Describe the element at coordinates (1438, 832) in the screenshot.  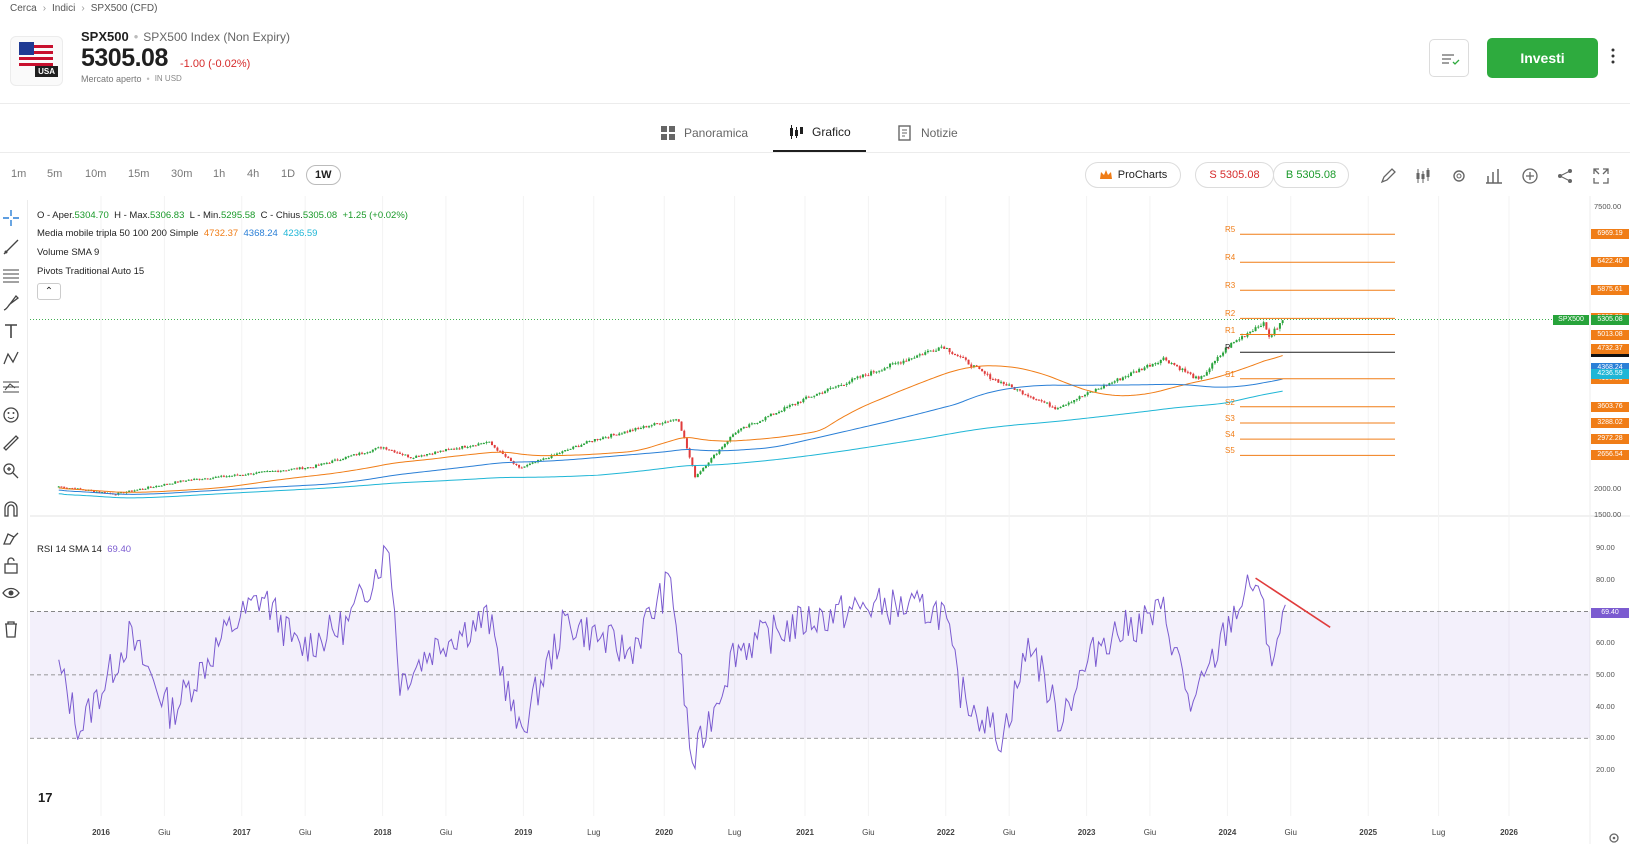
I see `x-tick-label: Lug` at that location.